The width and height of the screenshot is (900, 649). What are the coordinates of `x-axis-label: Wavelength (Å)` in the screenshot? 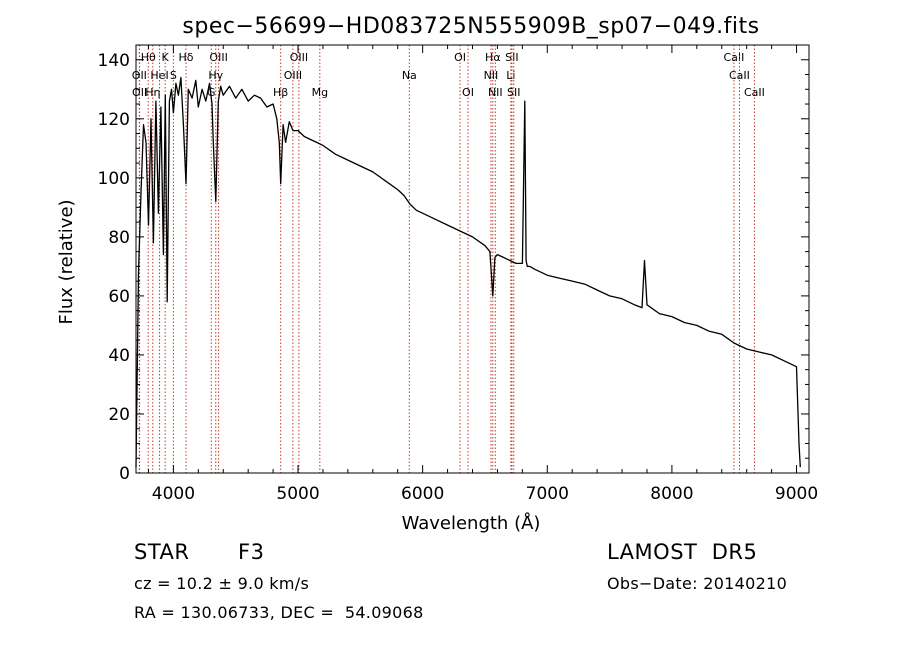 It's located at (471, 523).